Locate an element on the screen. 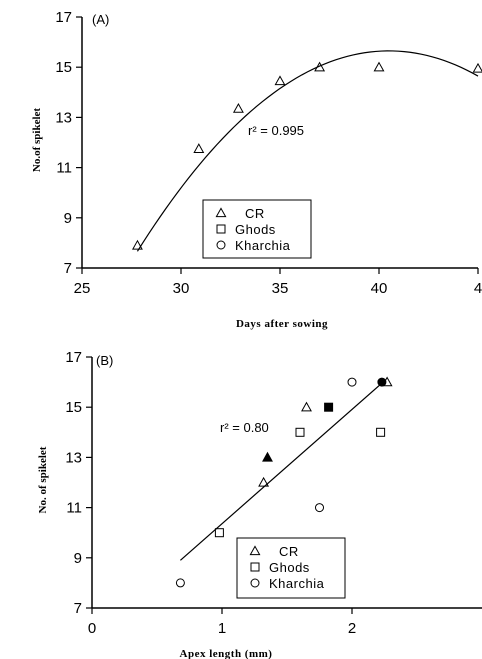  panel-label: (A) is located at coordinates (100, 19).